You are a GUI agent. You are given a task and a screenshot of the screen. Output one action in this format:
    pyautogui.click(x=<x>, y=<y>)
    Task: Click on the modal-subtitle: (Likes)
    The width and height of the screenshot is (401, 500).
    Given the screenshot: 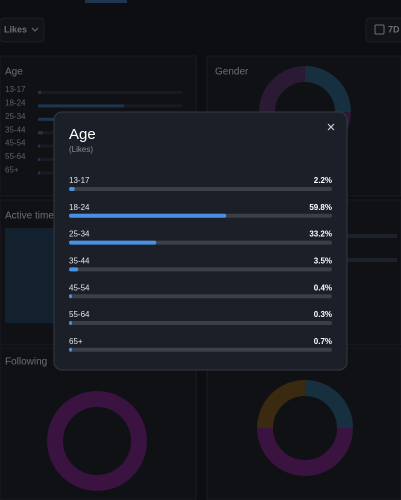 What is the action you would take?
    pyautogui.click(x=81, y=149)
    